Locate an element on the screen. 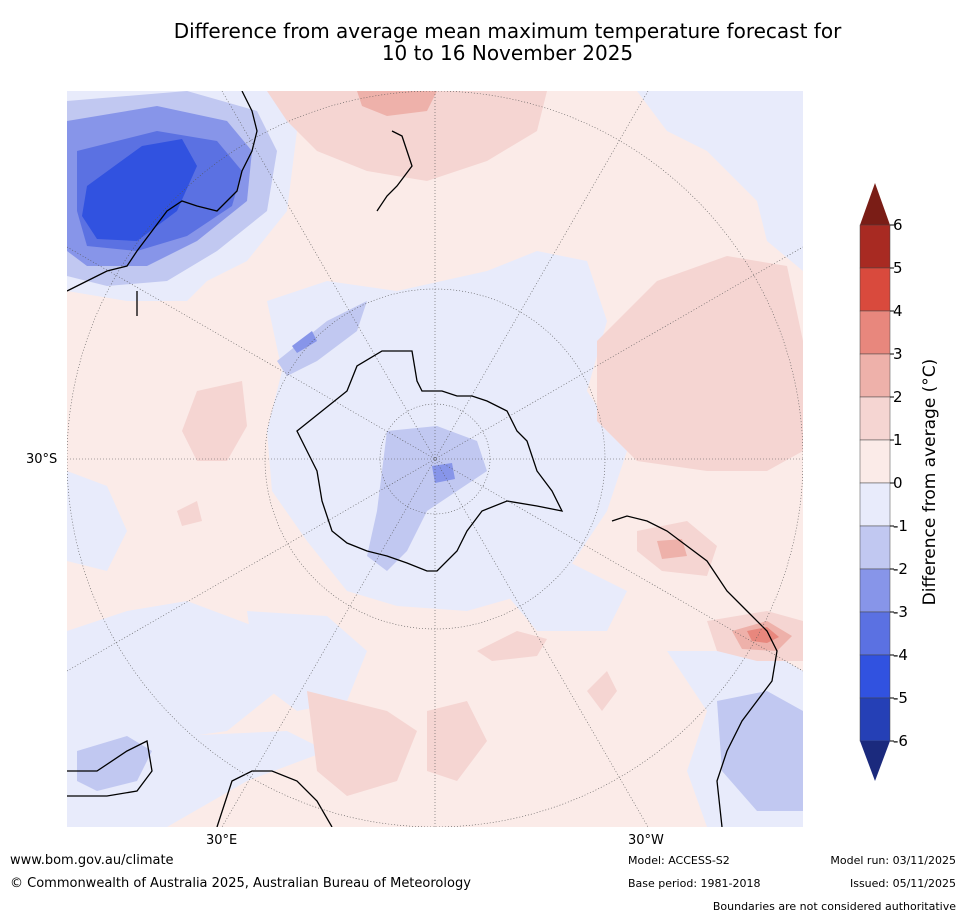 The height and width of the screenshot is (919, 965). colorbar-extend-top is located at coordinates (875, 204).